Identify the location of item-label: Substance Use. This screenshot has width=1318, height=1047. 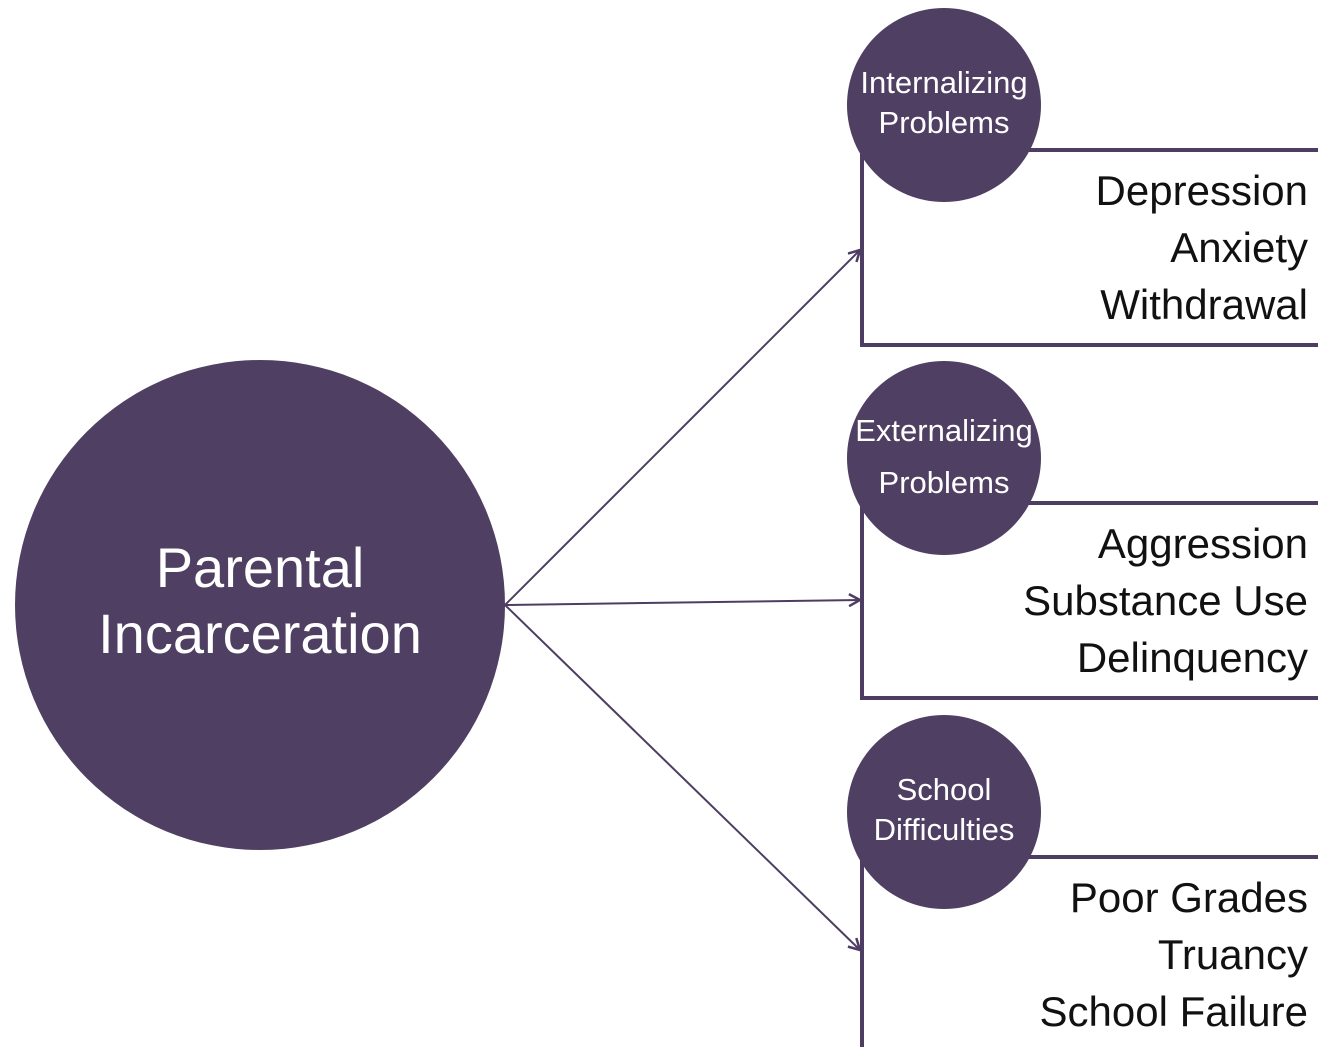
(1165, 600).